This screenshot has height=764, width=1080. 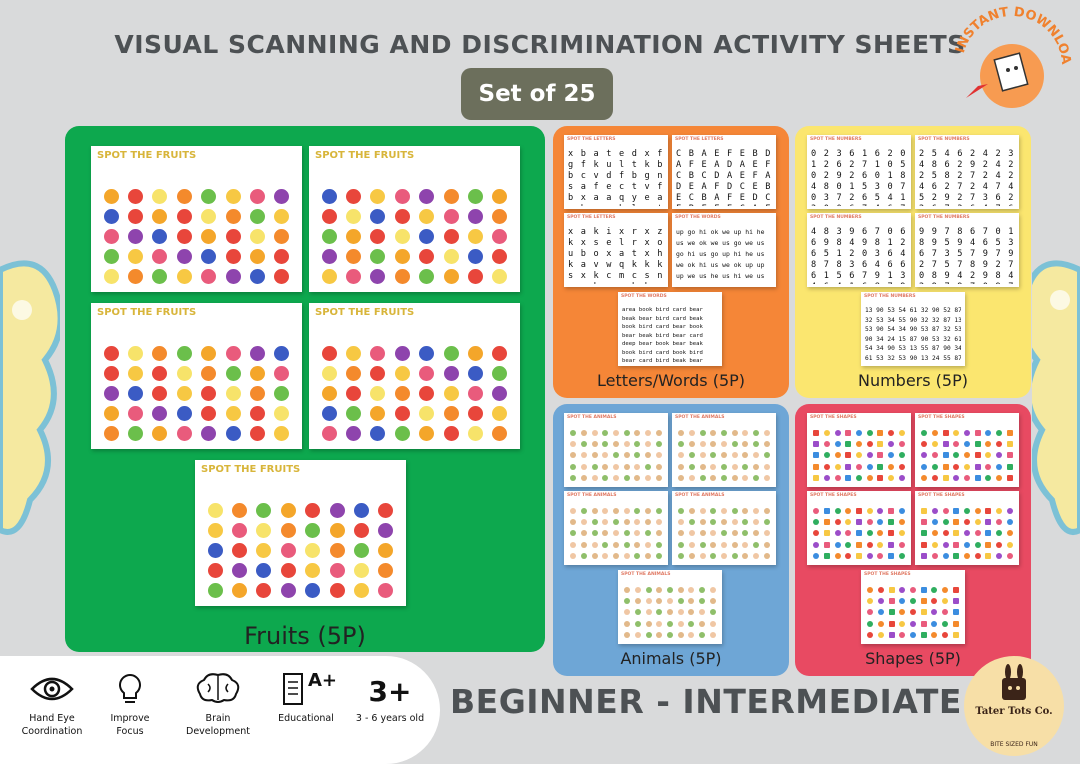 I want to click on shapes-sheet: SPOT THE SHAPES, so click(x=859, y=450).